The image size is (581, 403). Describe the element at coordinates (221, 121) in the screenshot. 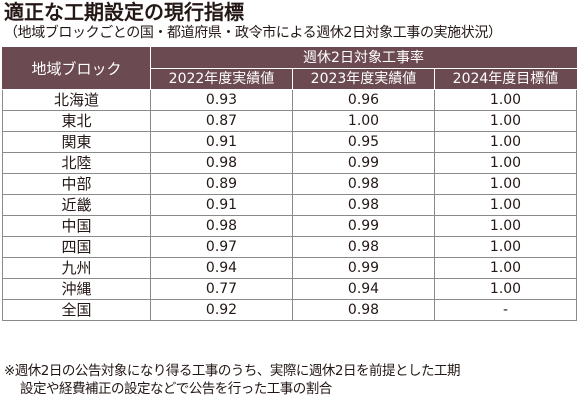

I see `value-cell-2022: 0.87` at that location.